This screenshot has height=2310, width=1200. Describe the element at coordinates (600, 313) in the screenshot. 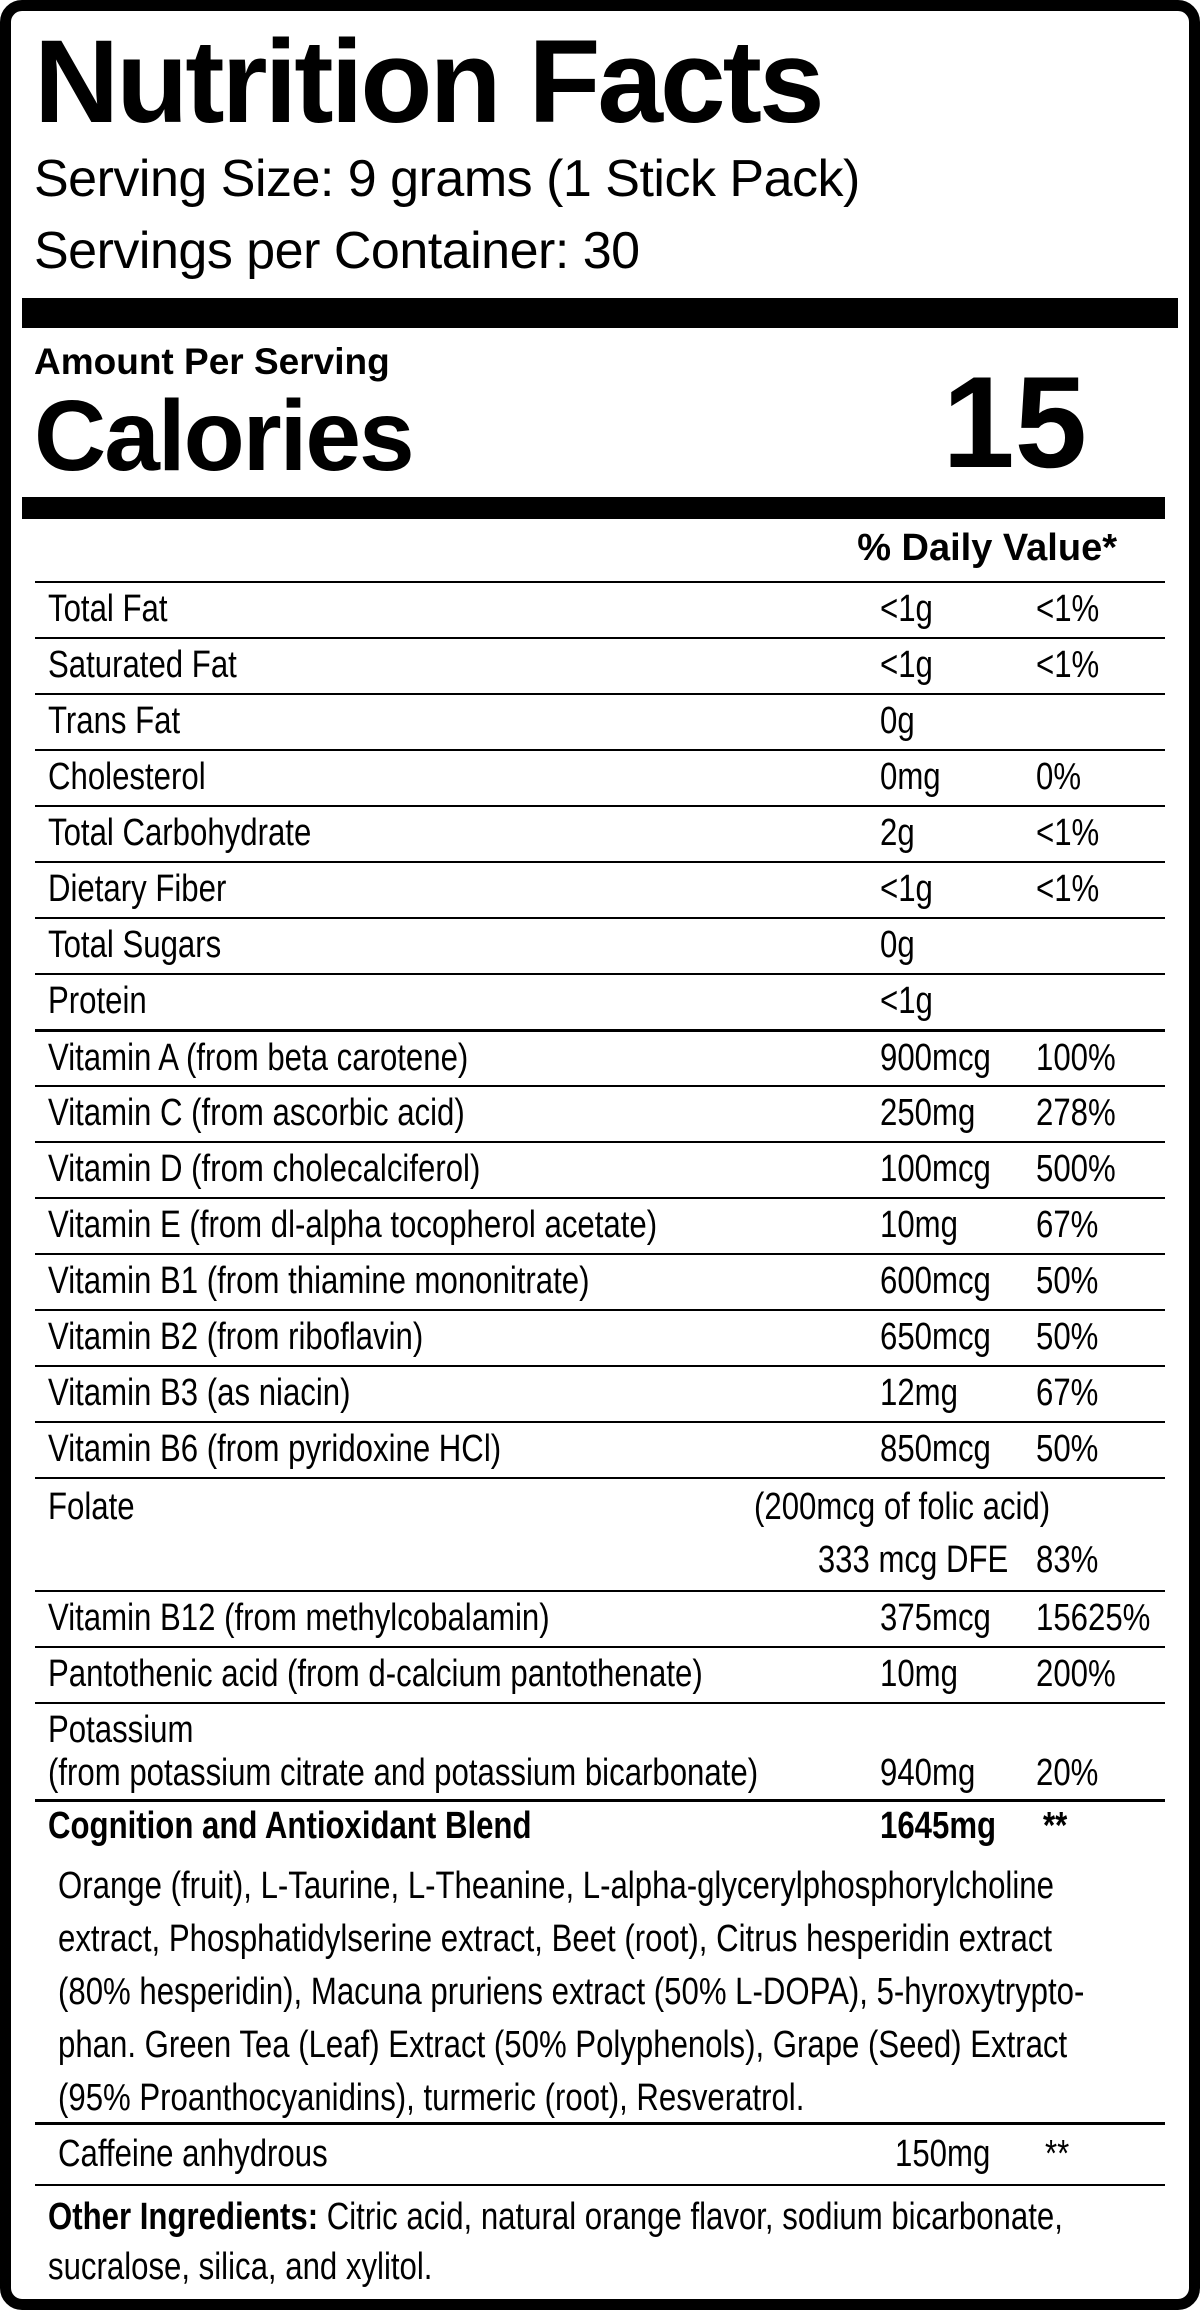

I see `thick-divider-top` at that location.